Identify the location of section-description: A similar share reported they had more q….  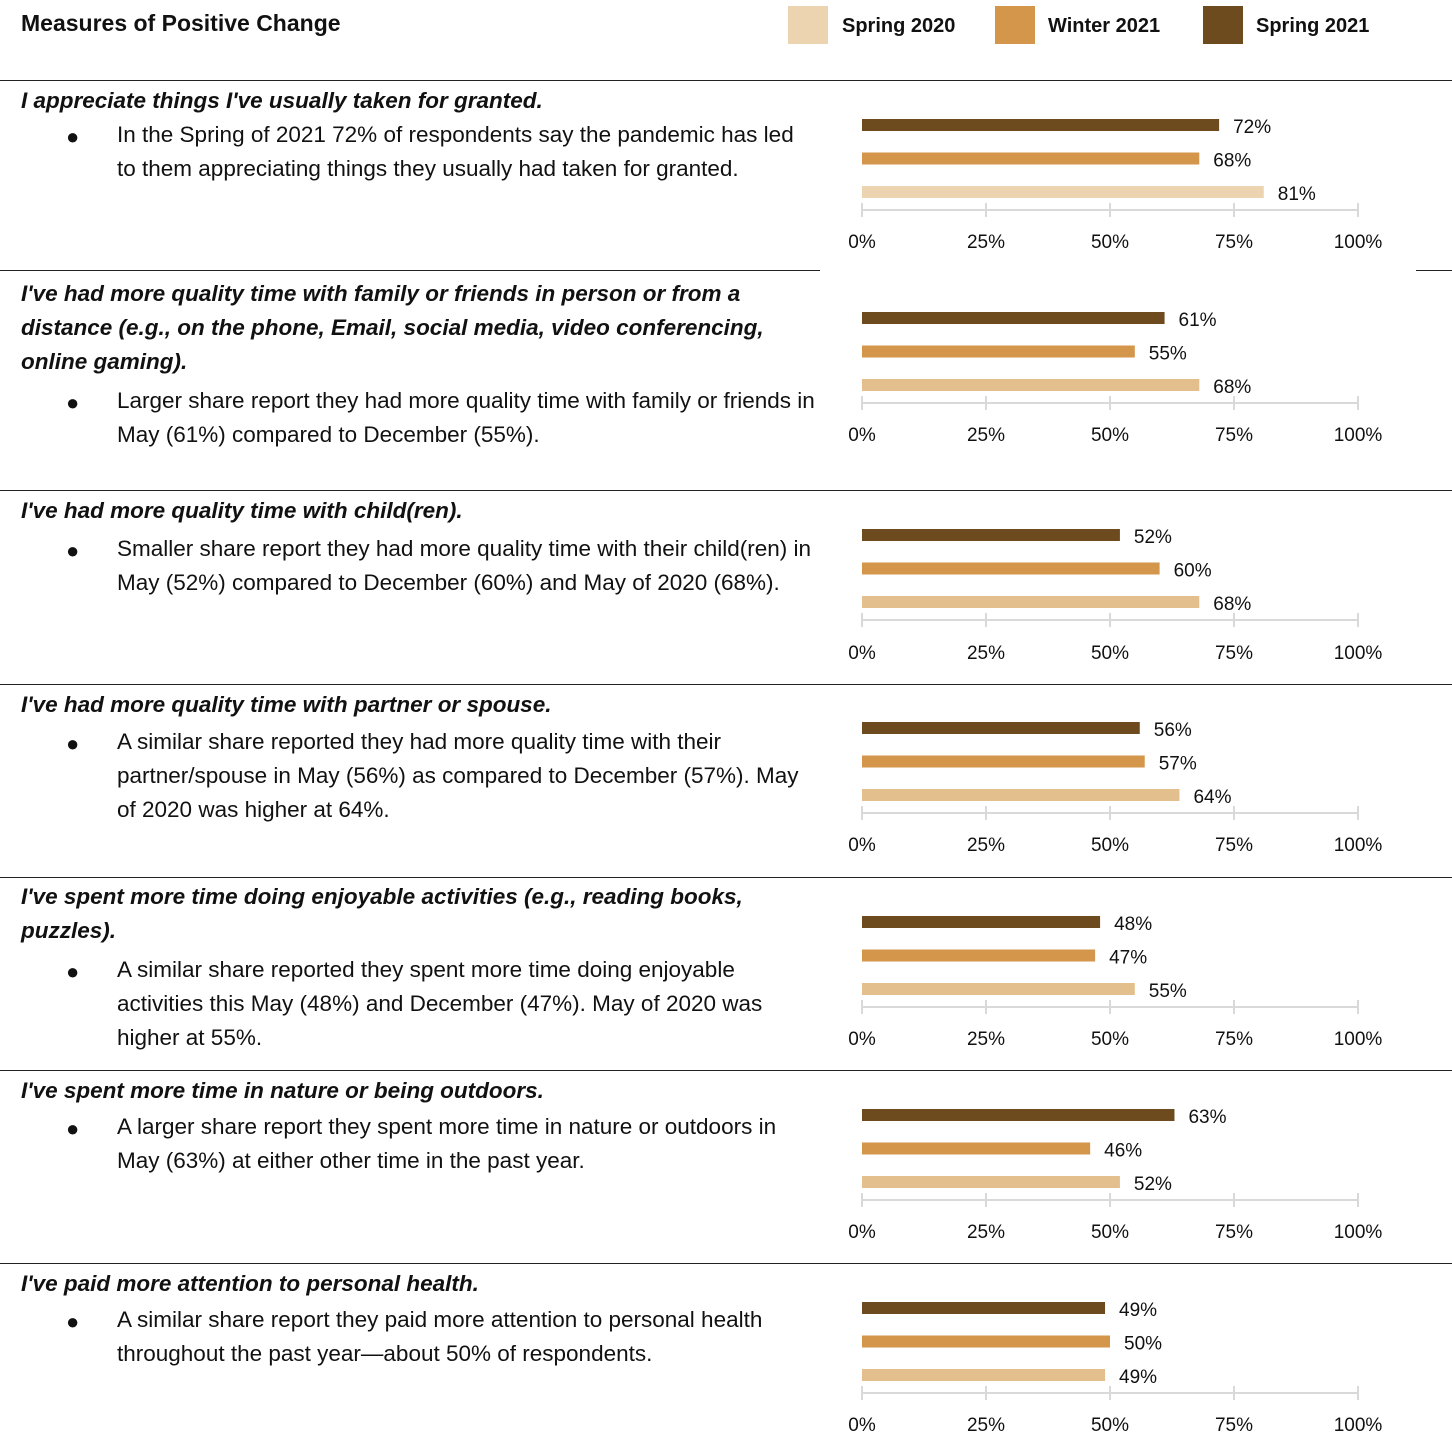
(458, 775).